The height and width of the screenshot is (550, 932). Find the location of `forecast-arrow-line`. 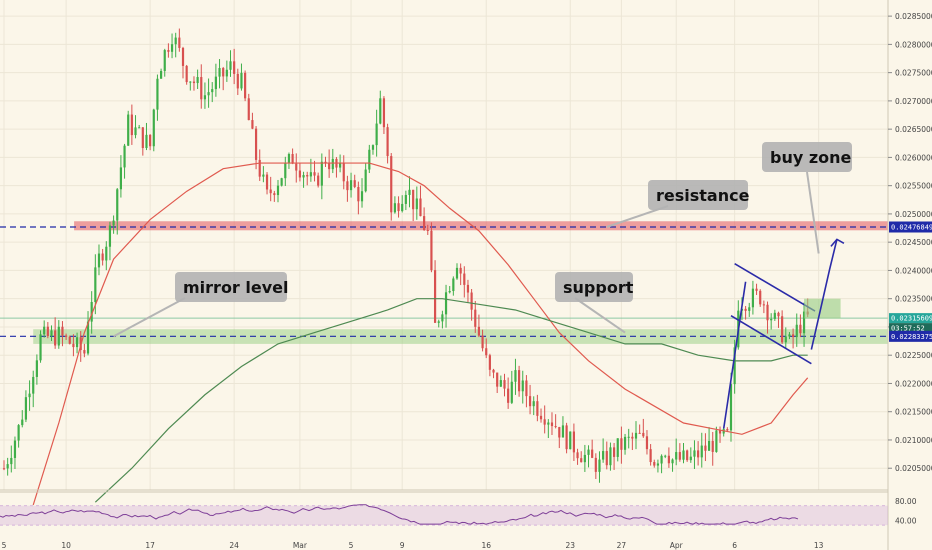

forecast-arrow-line is located at coordinates (824, 294).